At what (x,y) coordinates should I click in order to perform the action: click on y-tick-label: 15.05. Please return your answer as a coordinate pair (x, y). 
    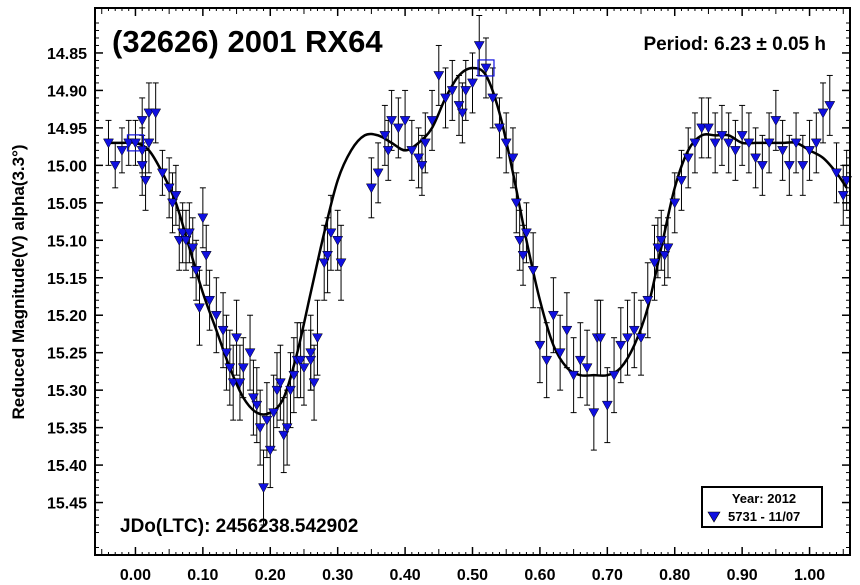
    Looking at the image, I should click on (67, 204).